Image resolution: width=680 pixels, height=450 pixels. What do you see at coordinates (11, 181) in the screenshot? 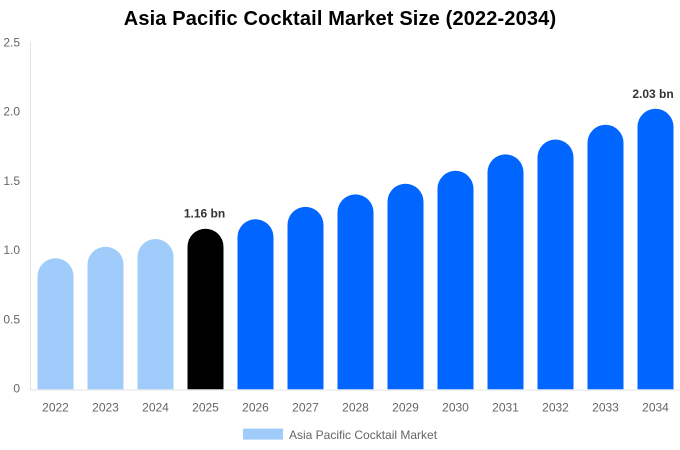
I see `svg-text: 1.5` at bounding box center [11, 181].